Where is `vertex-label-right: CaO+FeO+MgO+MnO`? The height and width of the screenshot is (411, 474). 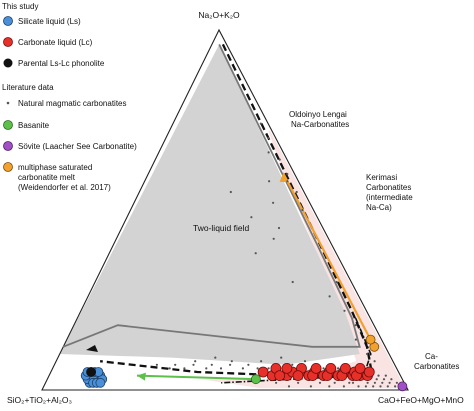 vertex-label-right: CaO+FeO+MgO+MnO is located at coordinates (421, 400).